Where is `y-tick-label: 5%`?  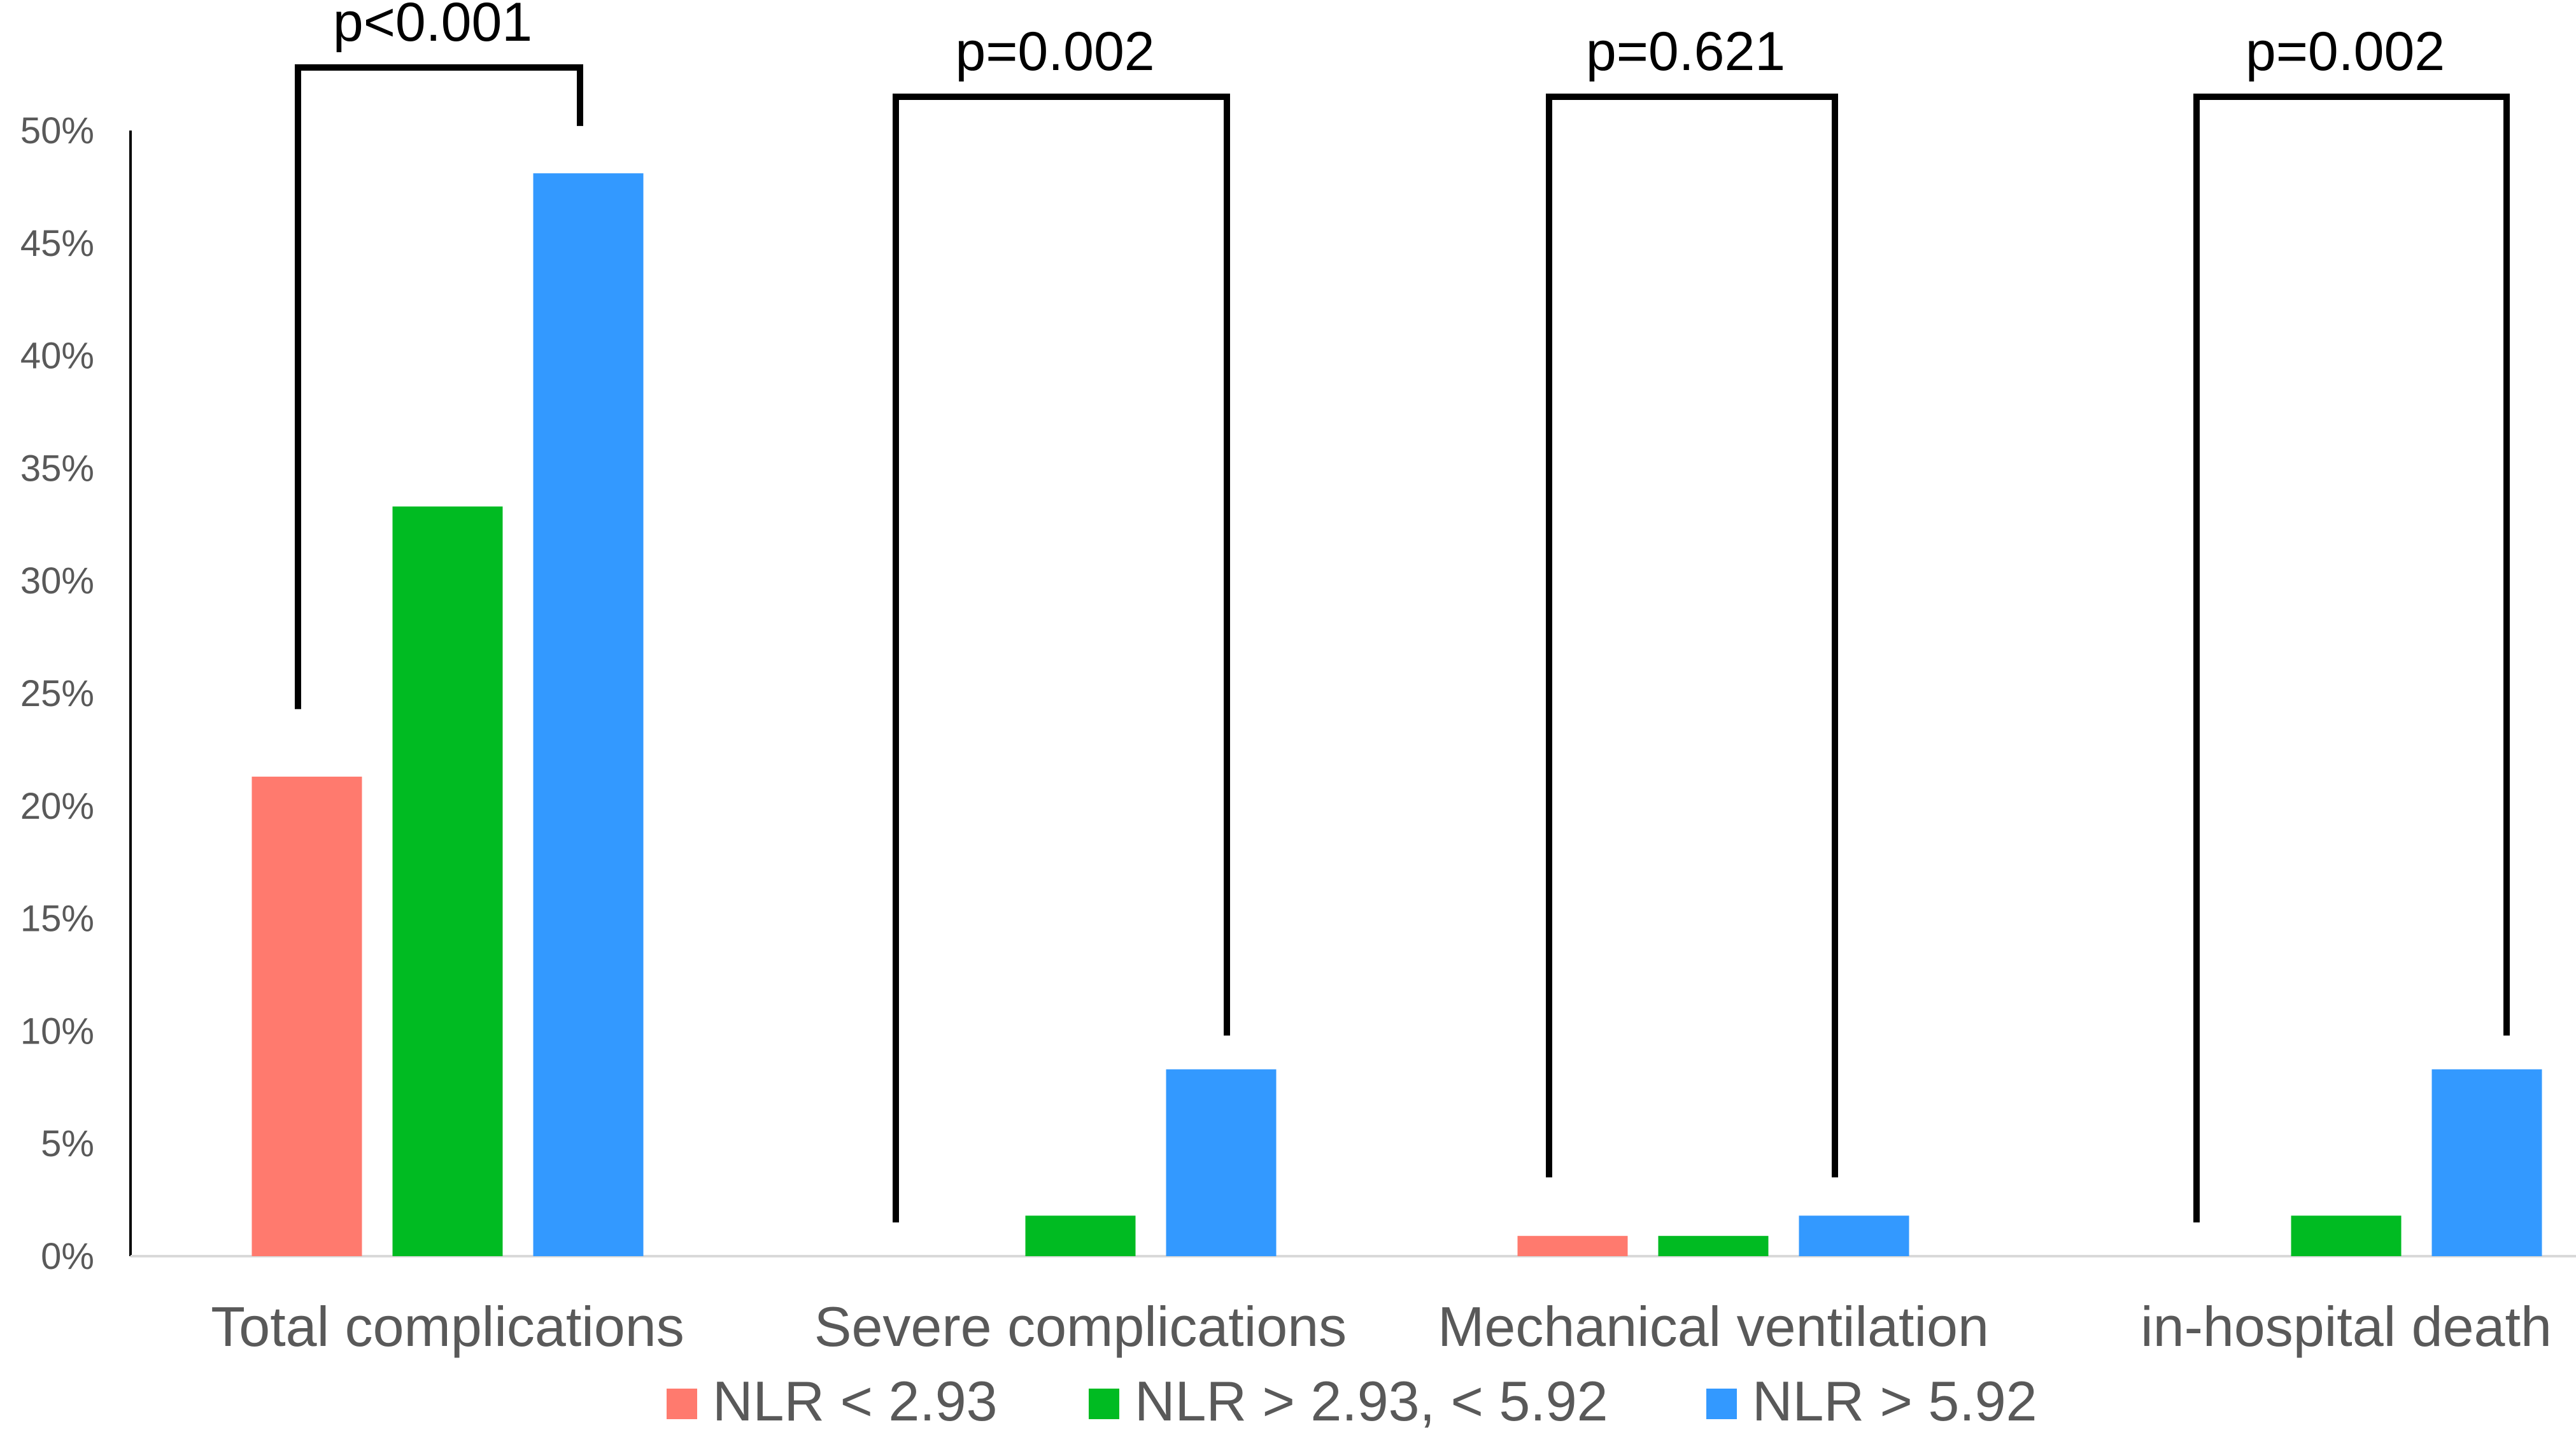
y-tick-label: 5% is located at coordinates (67, 1143).